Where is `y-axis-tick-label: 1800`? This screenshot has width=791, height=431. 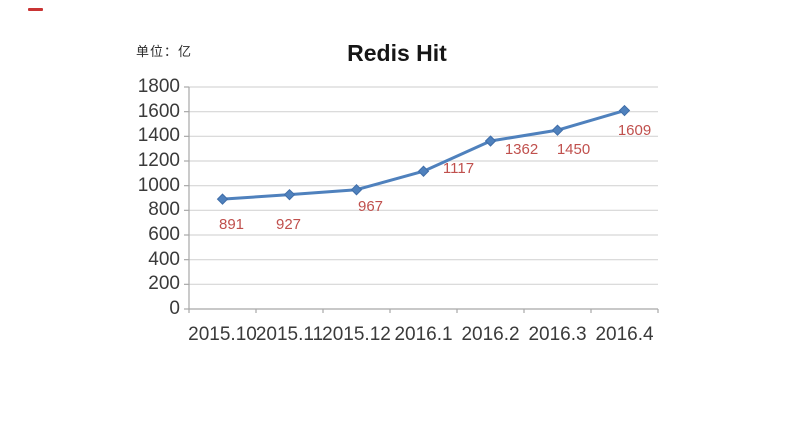 y-axis-tick-label: 1800 is located at coordinates (158, 86).